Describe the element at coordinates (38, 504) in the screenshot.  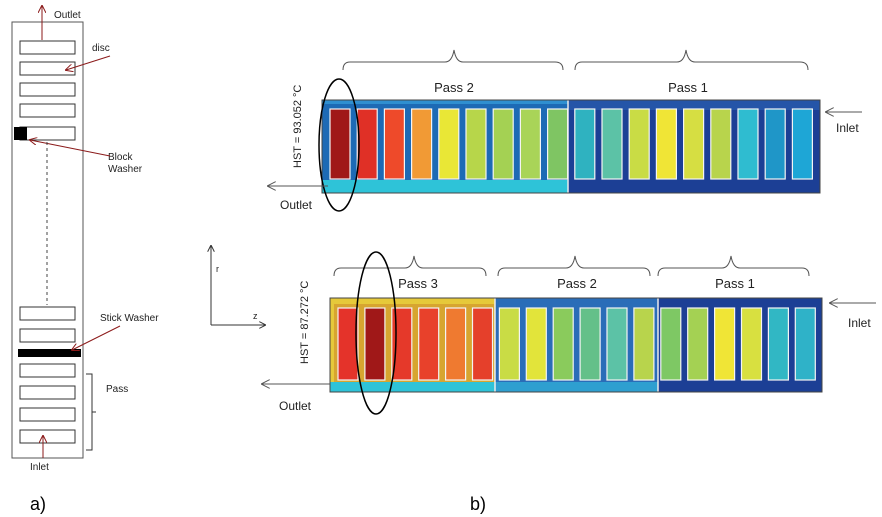
I see `panel-a-label: a)` at that location.